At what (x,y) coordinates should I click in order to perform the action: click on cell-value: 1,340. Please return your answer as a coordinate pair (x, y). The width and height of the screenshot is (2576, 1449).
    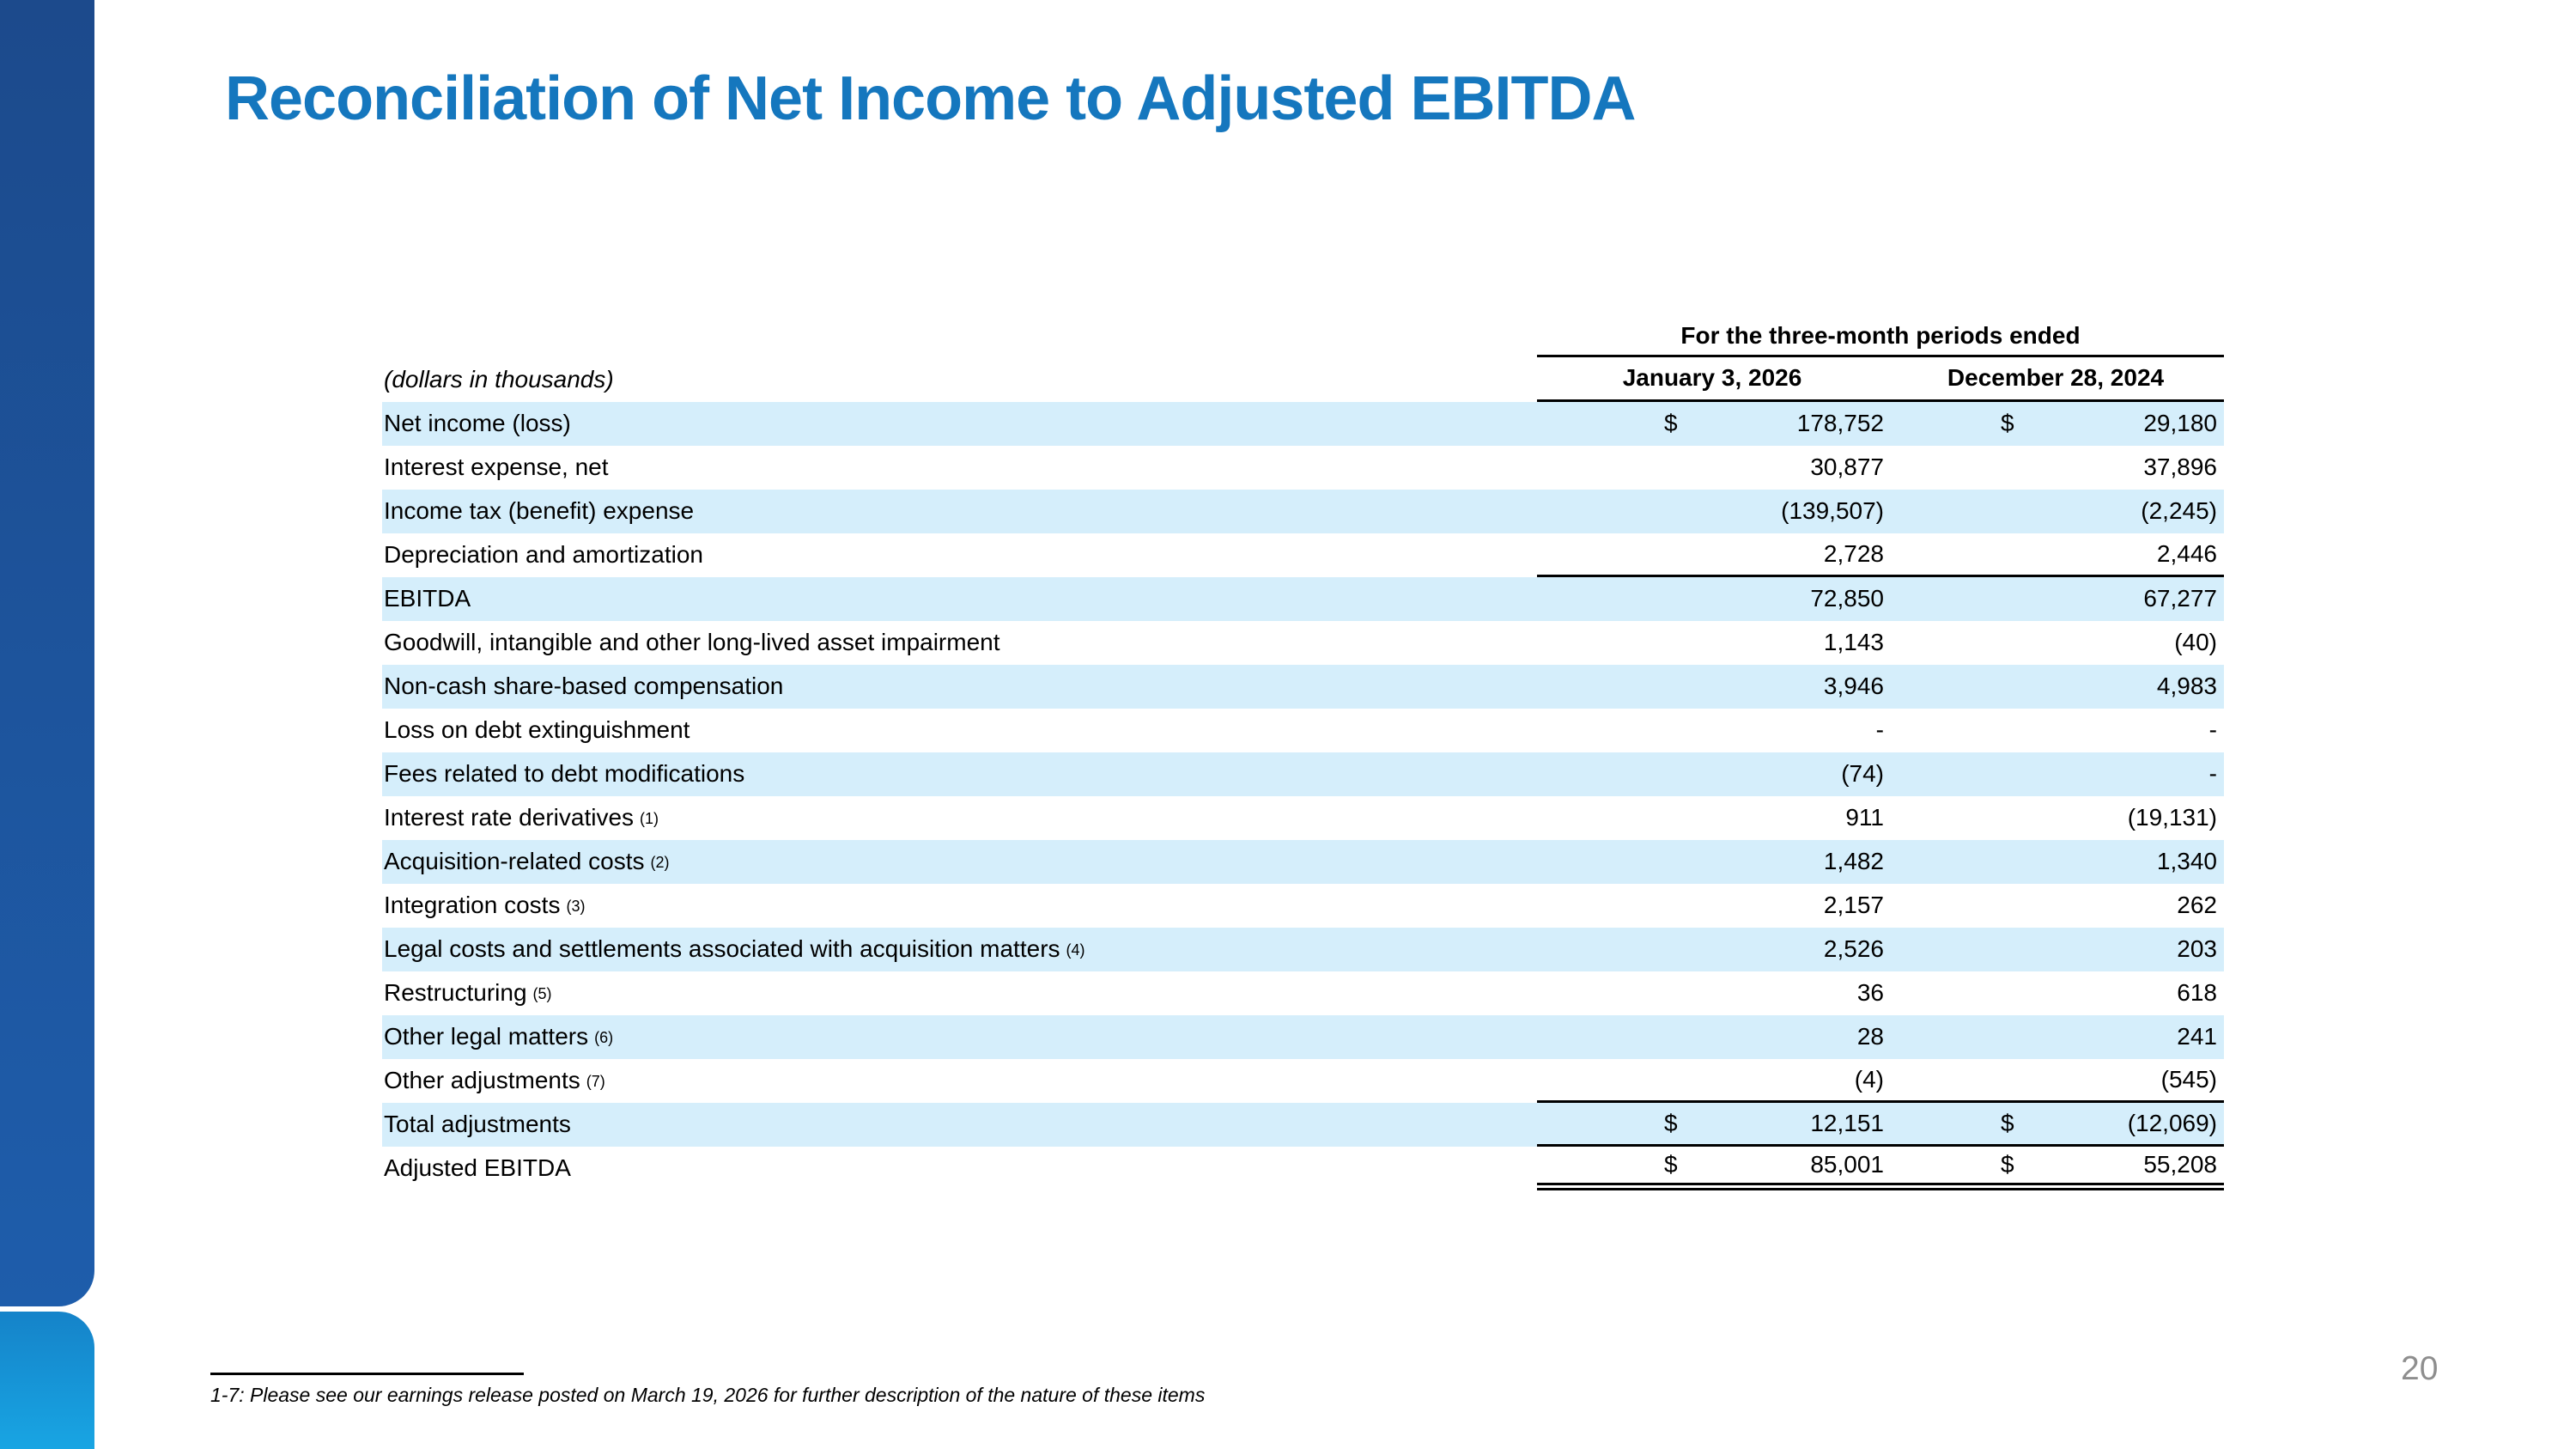
    Looking at the image, I should click on (2186, 861).